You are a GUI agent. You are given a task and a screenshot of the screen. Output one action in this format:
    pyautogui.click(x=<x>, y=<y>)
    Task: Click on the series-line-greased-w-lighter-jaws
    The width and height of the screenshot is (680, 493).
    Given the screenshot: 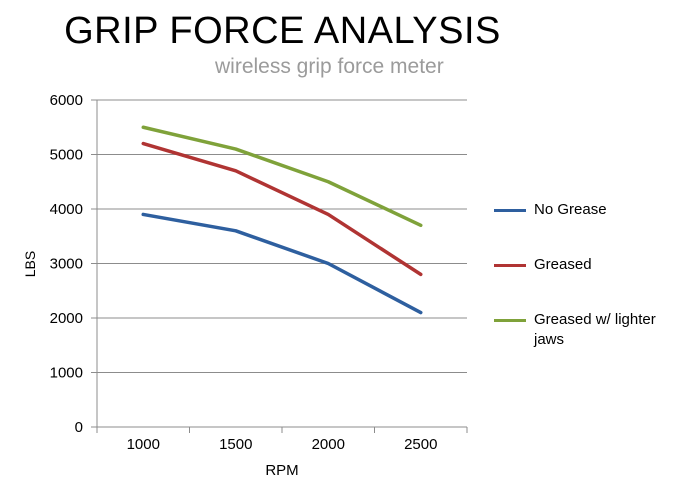 What is the action you would take?
    pyautogui.click(x=282, y=176)
    